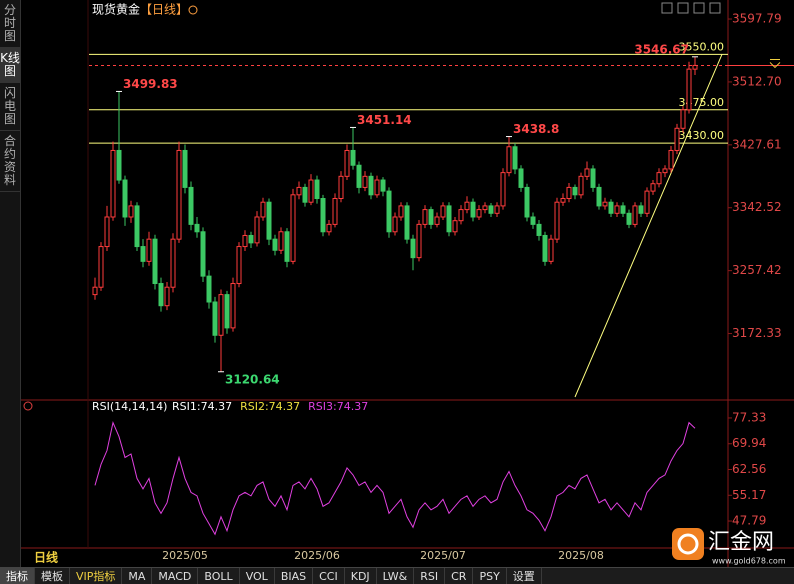 This screenshot has width=794, height=584. Describe the element at coordinates (10, 65) in the screenshot. I see `sidebar-tab: K线图` at that location.